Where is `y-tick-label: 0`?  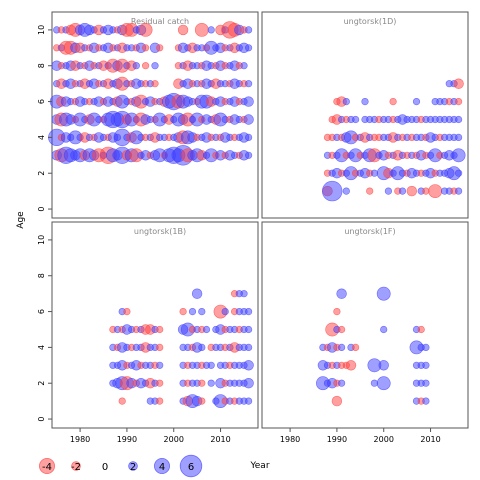 y-tick-label: 0 is located at coordinates (41, 418).